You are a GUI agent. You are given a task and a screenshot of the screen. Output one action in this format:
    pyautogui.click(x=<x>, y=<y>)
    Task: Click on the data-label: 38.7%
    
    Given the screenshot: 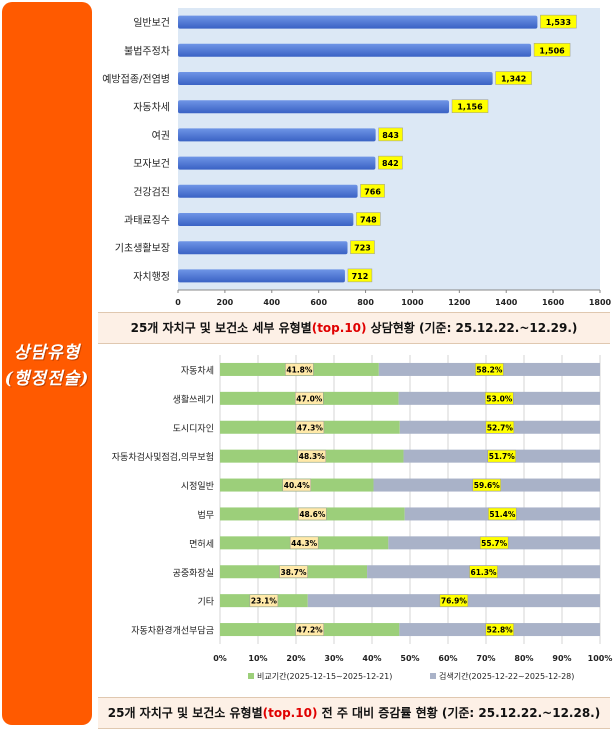 What is the action you would take?
    pyautogui.click(x=294, y=572)
    